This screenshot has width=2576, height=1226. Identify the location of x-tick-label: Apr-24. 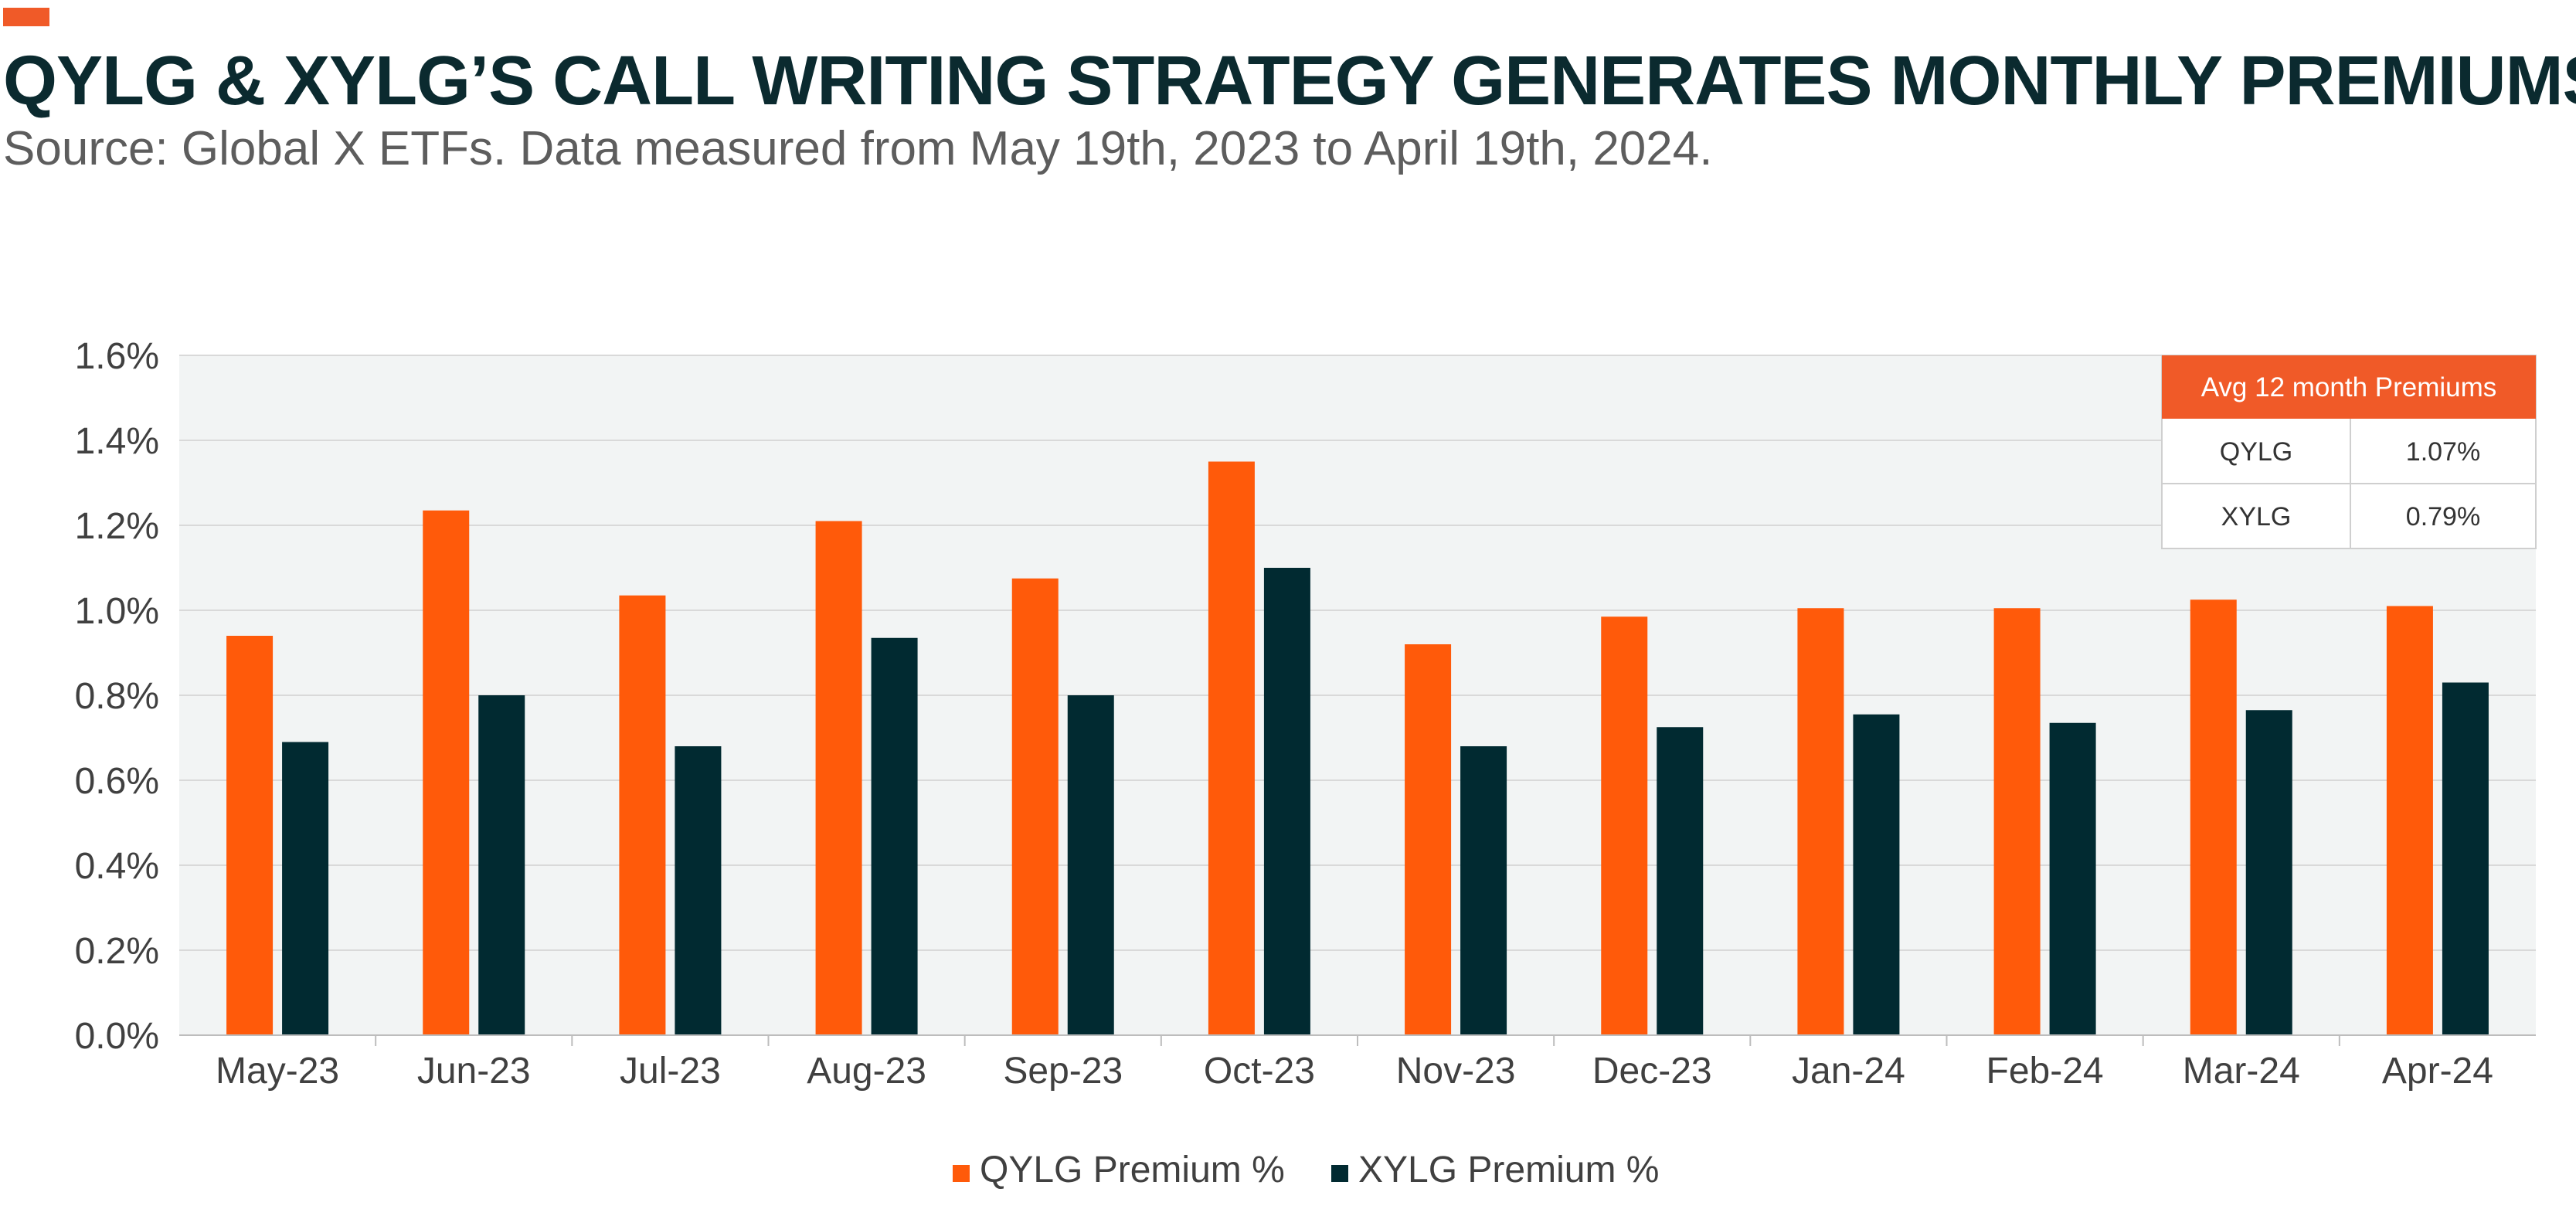
(2437, 1071).